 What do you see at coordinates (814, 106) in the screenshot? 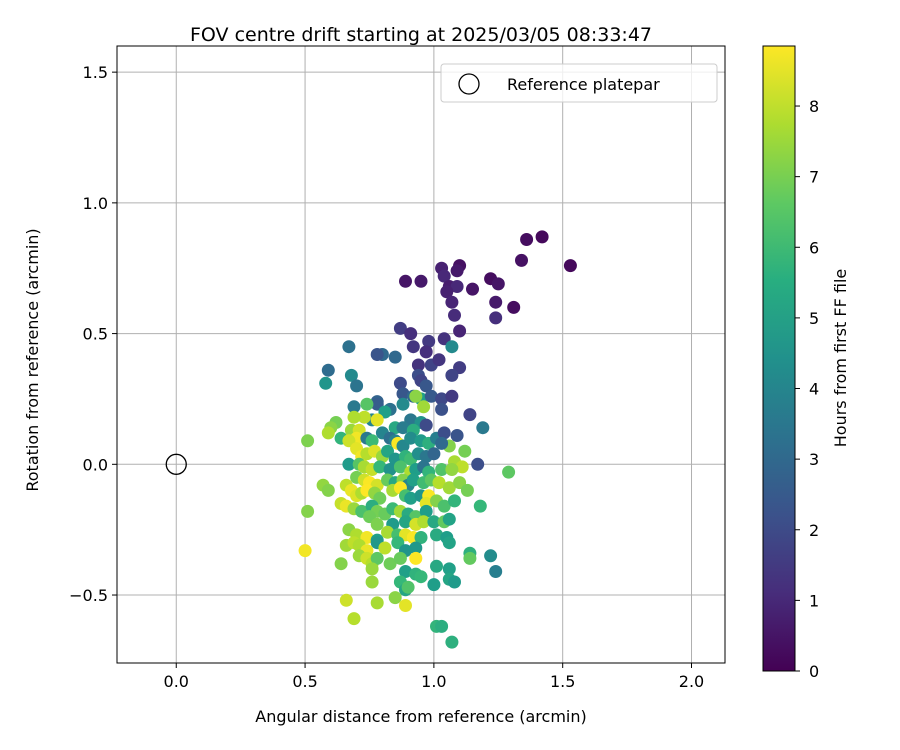
I see `colorbar-tick-label: 8` at bounding box center [814, 106].